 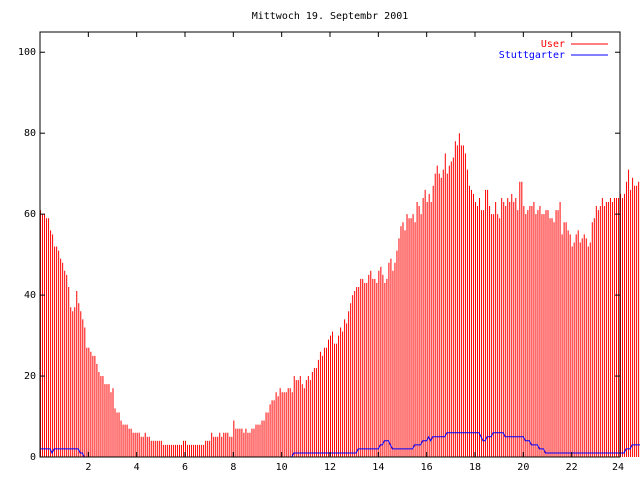 What do you see at coordinates (378, 467) in the screenshot?
I see `x-tick-label: 14` at bounding box center [378, 467].